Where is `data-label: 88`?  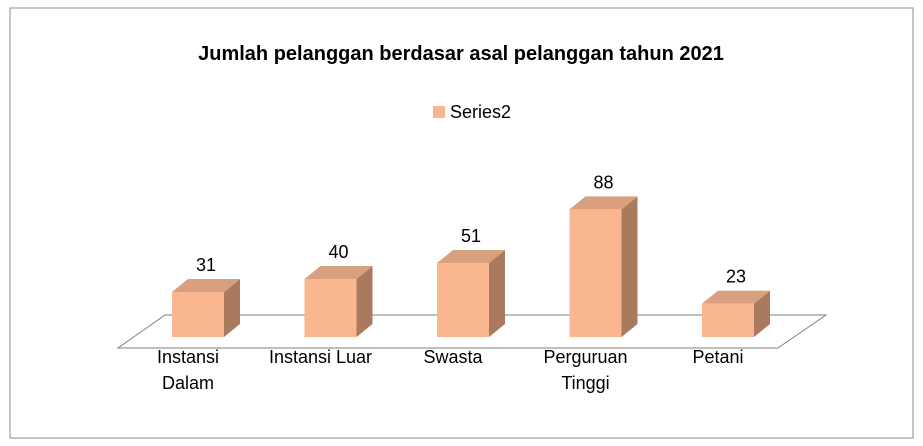 data-label: 88 is located at coordinates (603, 182).